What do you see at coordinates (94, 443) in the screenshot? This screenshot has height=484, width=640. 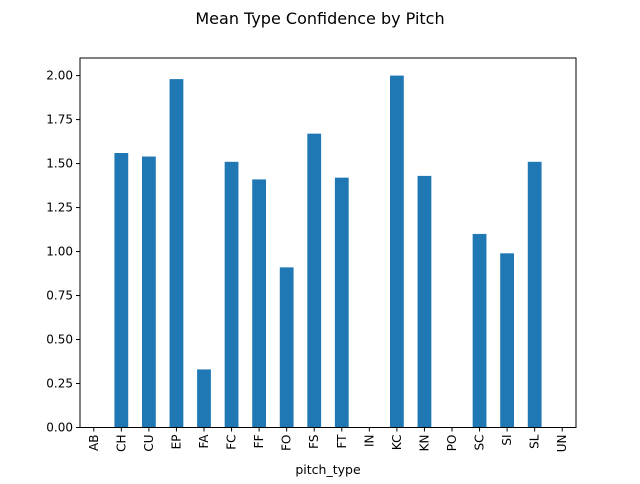 I see `x-tick-label: AB` at bounding box center [94, 443].